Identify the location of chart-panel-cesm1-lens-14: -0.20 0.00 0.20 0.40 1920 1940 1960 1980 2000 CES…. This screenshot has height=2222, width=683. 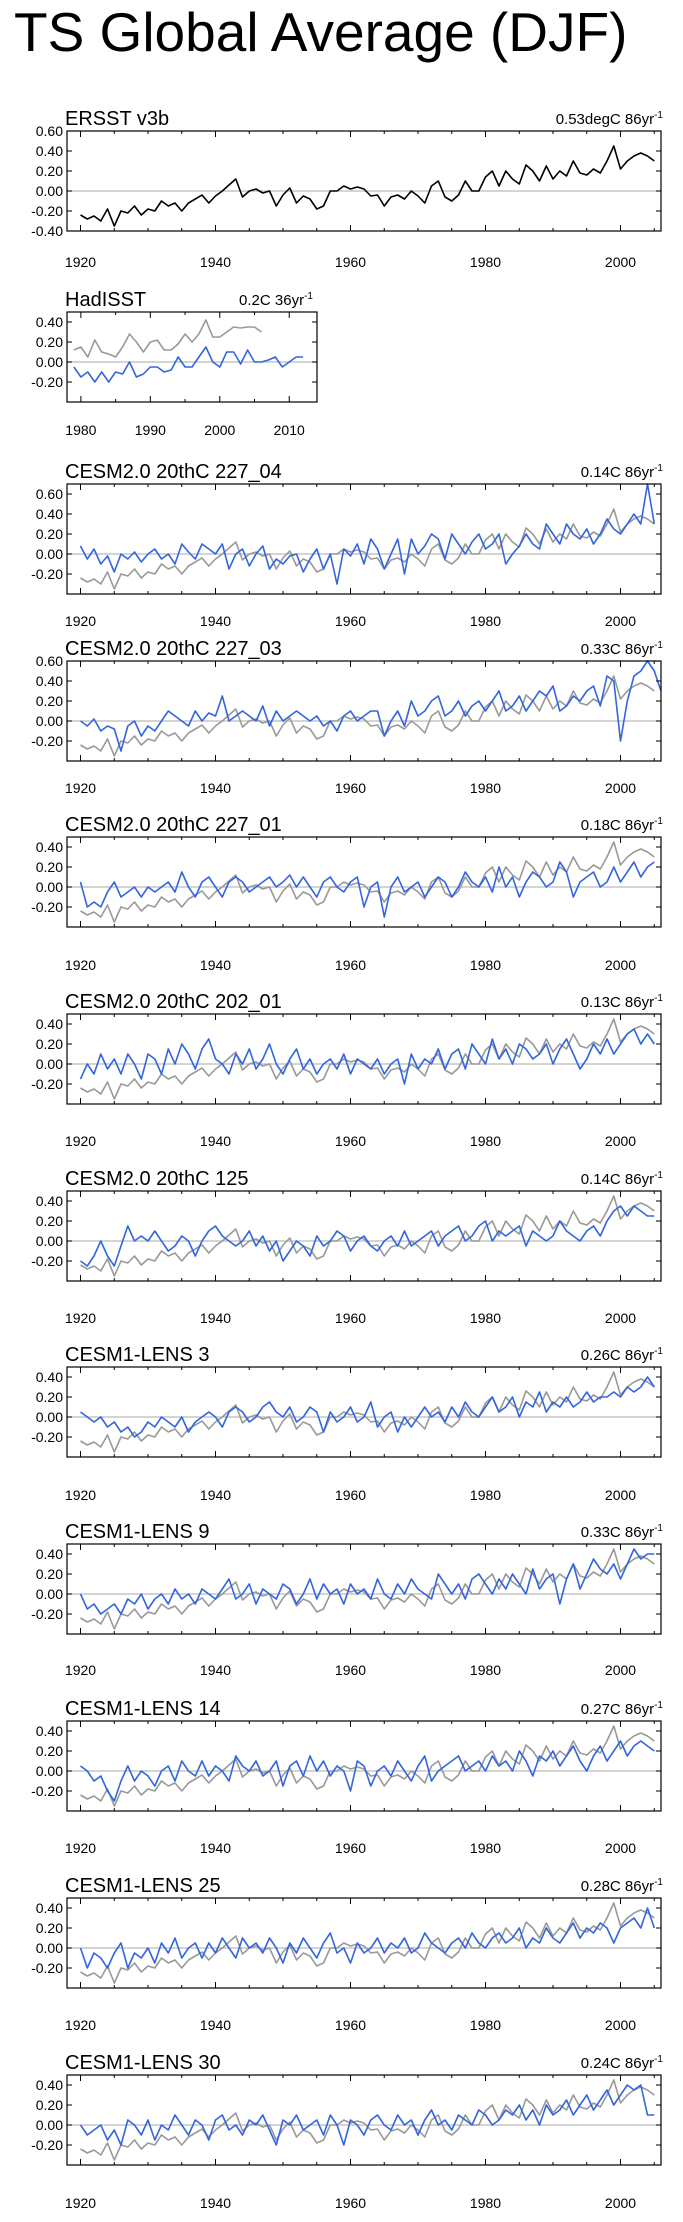
(347, 1777).